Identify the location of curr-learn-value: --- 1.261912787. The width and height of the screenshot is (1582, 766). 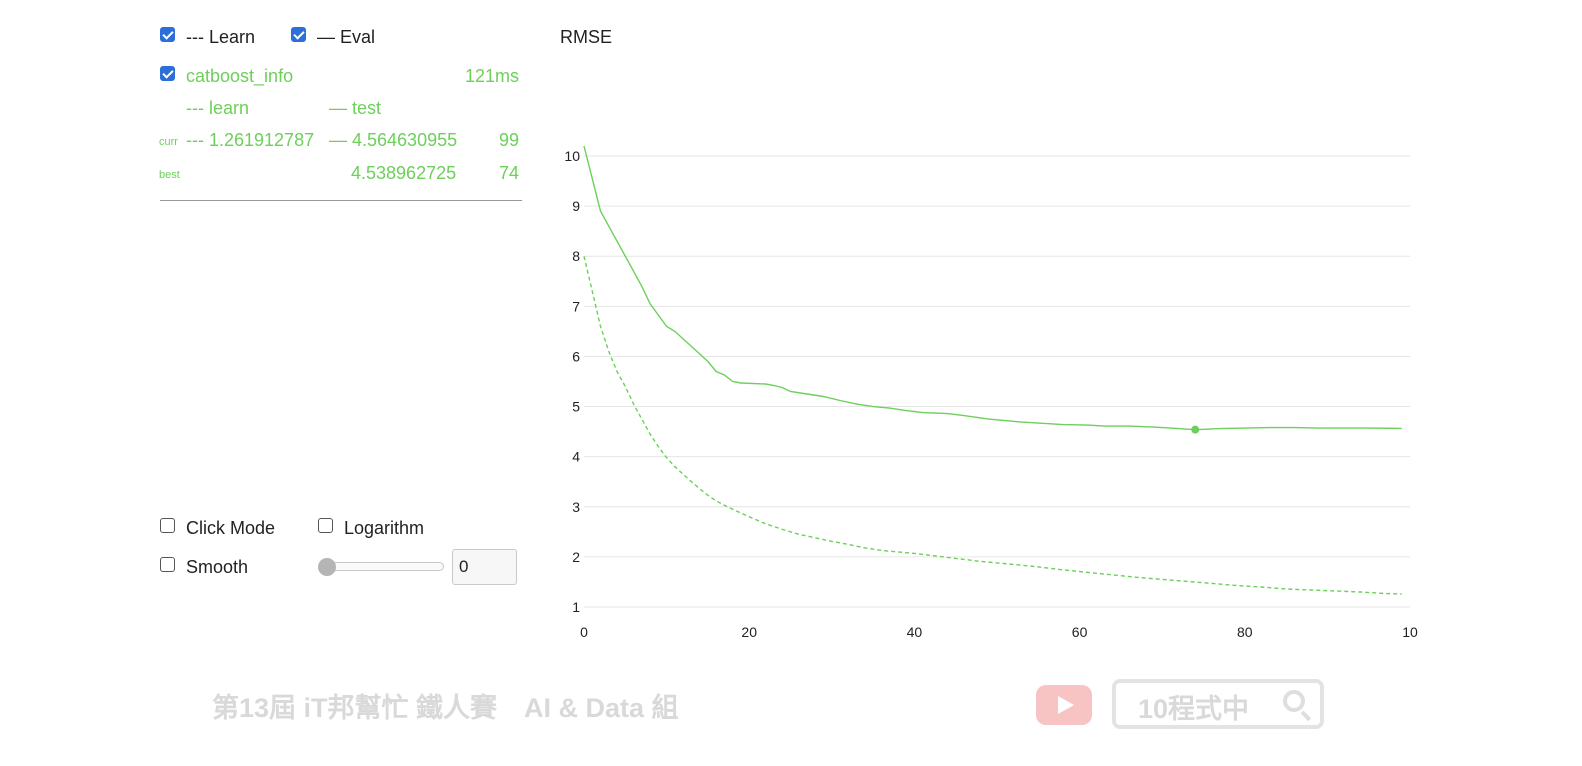
(250, 140).